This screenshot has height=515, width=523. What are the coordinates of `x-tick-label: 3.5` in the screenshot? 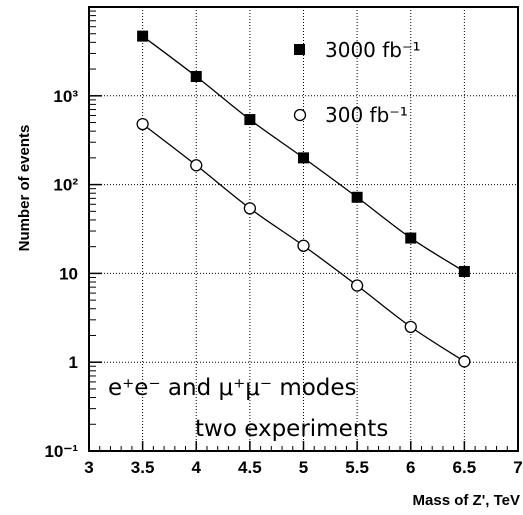 It's located at (143, 467).